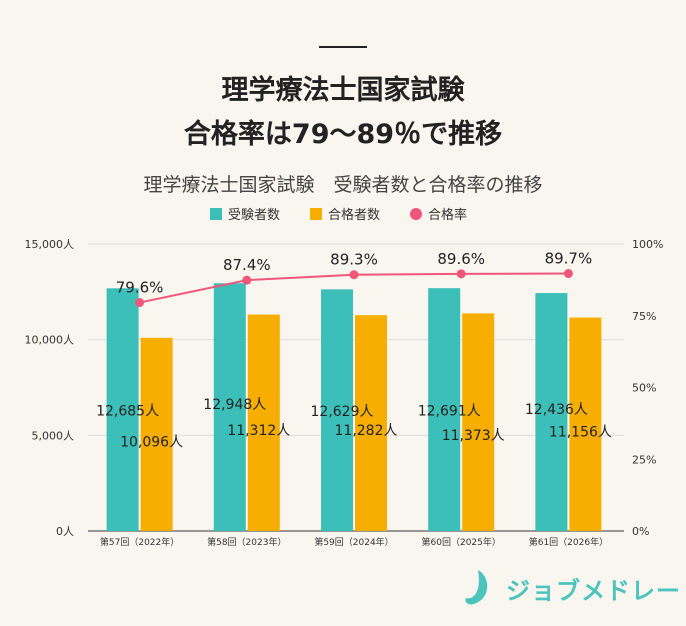 This screenshot has width=686, height=626. Describe the element at coordinates (354, 215) in the screenshot. I see `legend-label: 合格者数` at that location.